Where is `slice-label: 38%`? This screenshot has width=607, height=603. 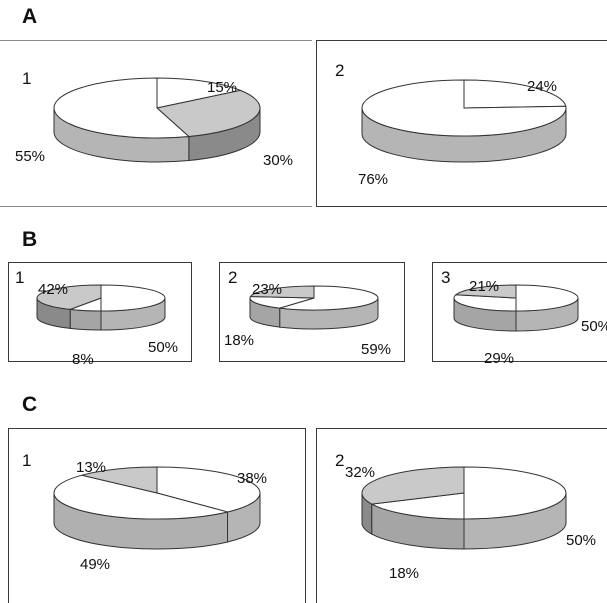
slice-label: 38% is located at coordinates (252, 478).